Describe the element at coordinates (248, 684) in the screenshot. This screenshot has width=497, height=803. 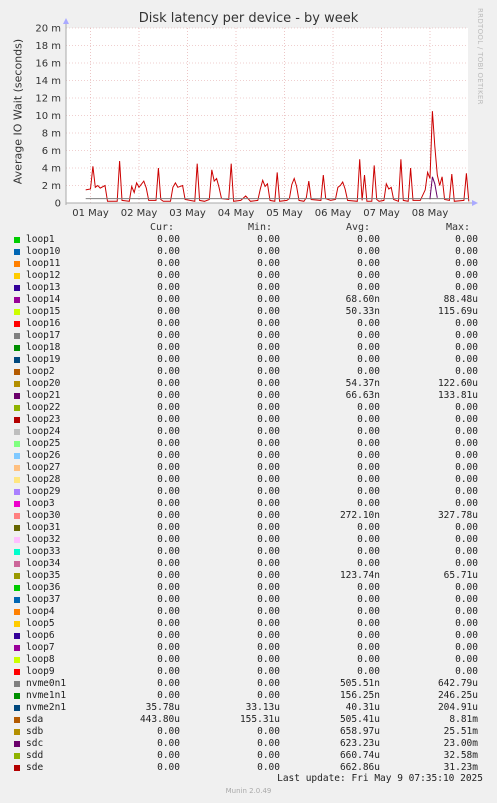
I see `legend-row: nvme0n1 0.00 0.00 505.51n 642.79u` at that location.